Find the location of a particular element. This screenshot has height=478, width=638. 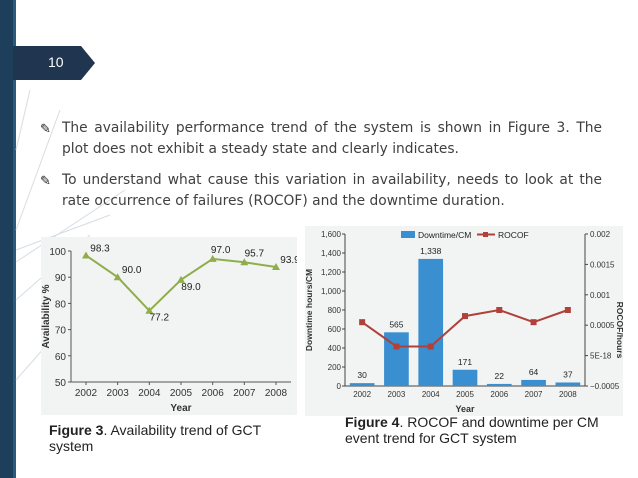

y-tick-label: 80 is located at coordinates (61, 304).